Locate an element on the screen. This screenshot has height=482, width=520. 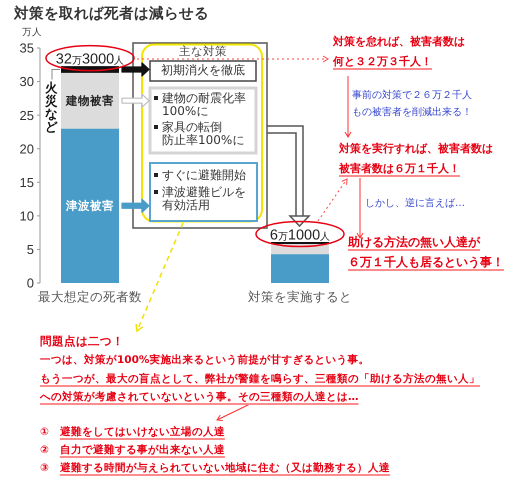
annotation: 対策を実行すれば、被害者数は is located at coordinates (416, 148).